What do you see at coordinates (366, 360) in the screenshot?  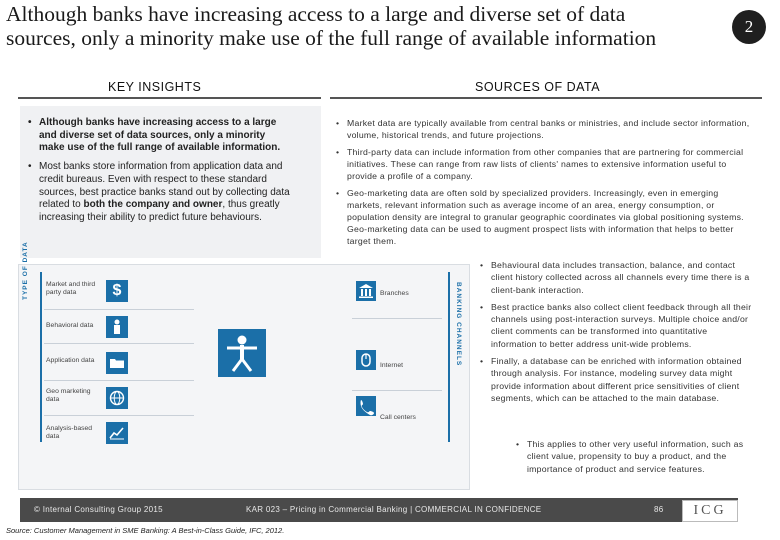 I see `mouse-icon` at bounding box center [366, 360].